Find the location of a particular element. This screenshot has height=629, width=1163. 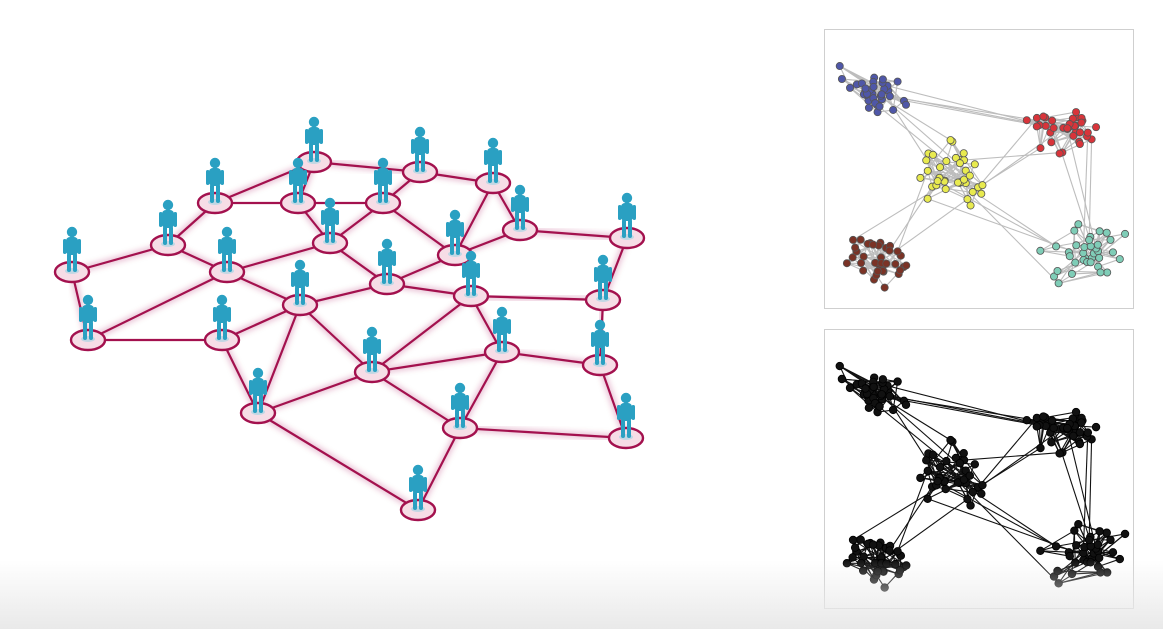

clustered-network-nodes is located at coordinates (982, 177).